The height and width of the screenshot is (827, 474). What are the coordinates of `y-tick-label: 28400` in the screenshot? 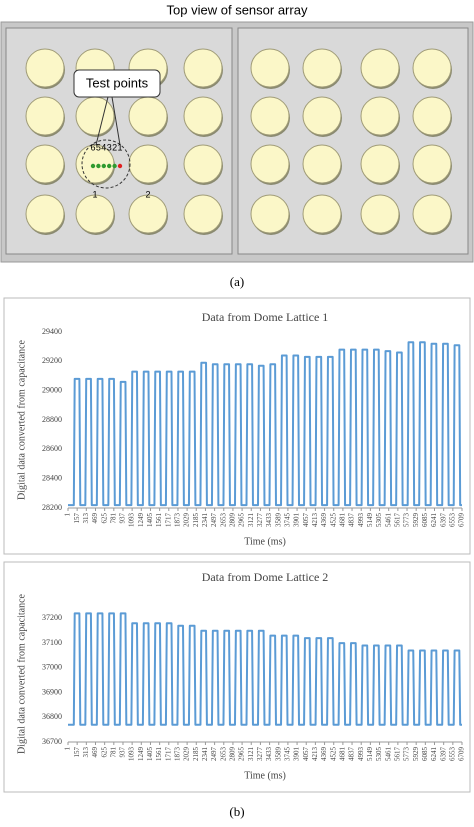 It's located at (52, 477).